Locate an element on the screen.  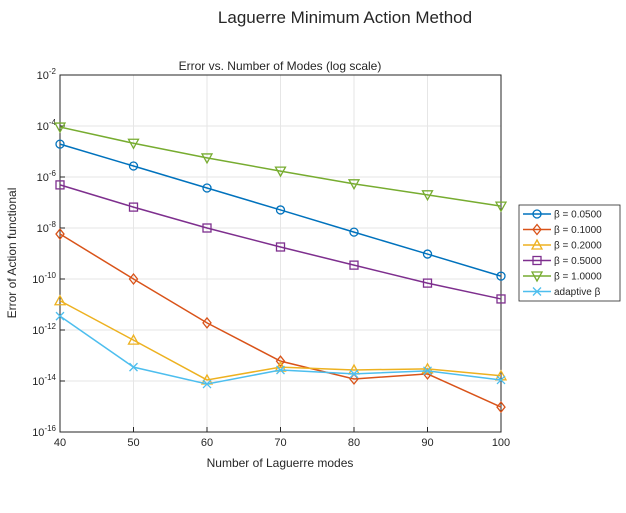
y-tick-label: 10⁻⁶ is located at coordinates (47, 176).